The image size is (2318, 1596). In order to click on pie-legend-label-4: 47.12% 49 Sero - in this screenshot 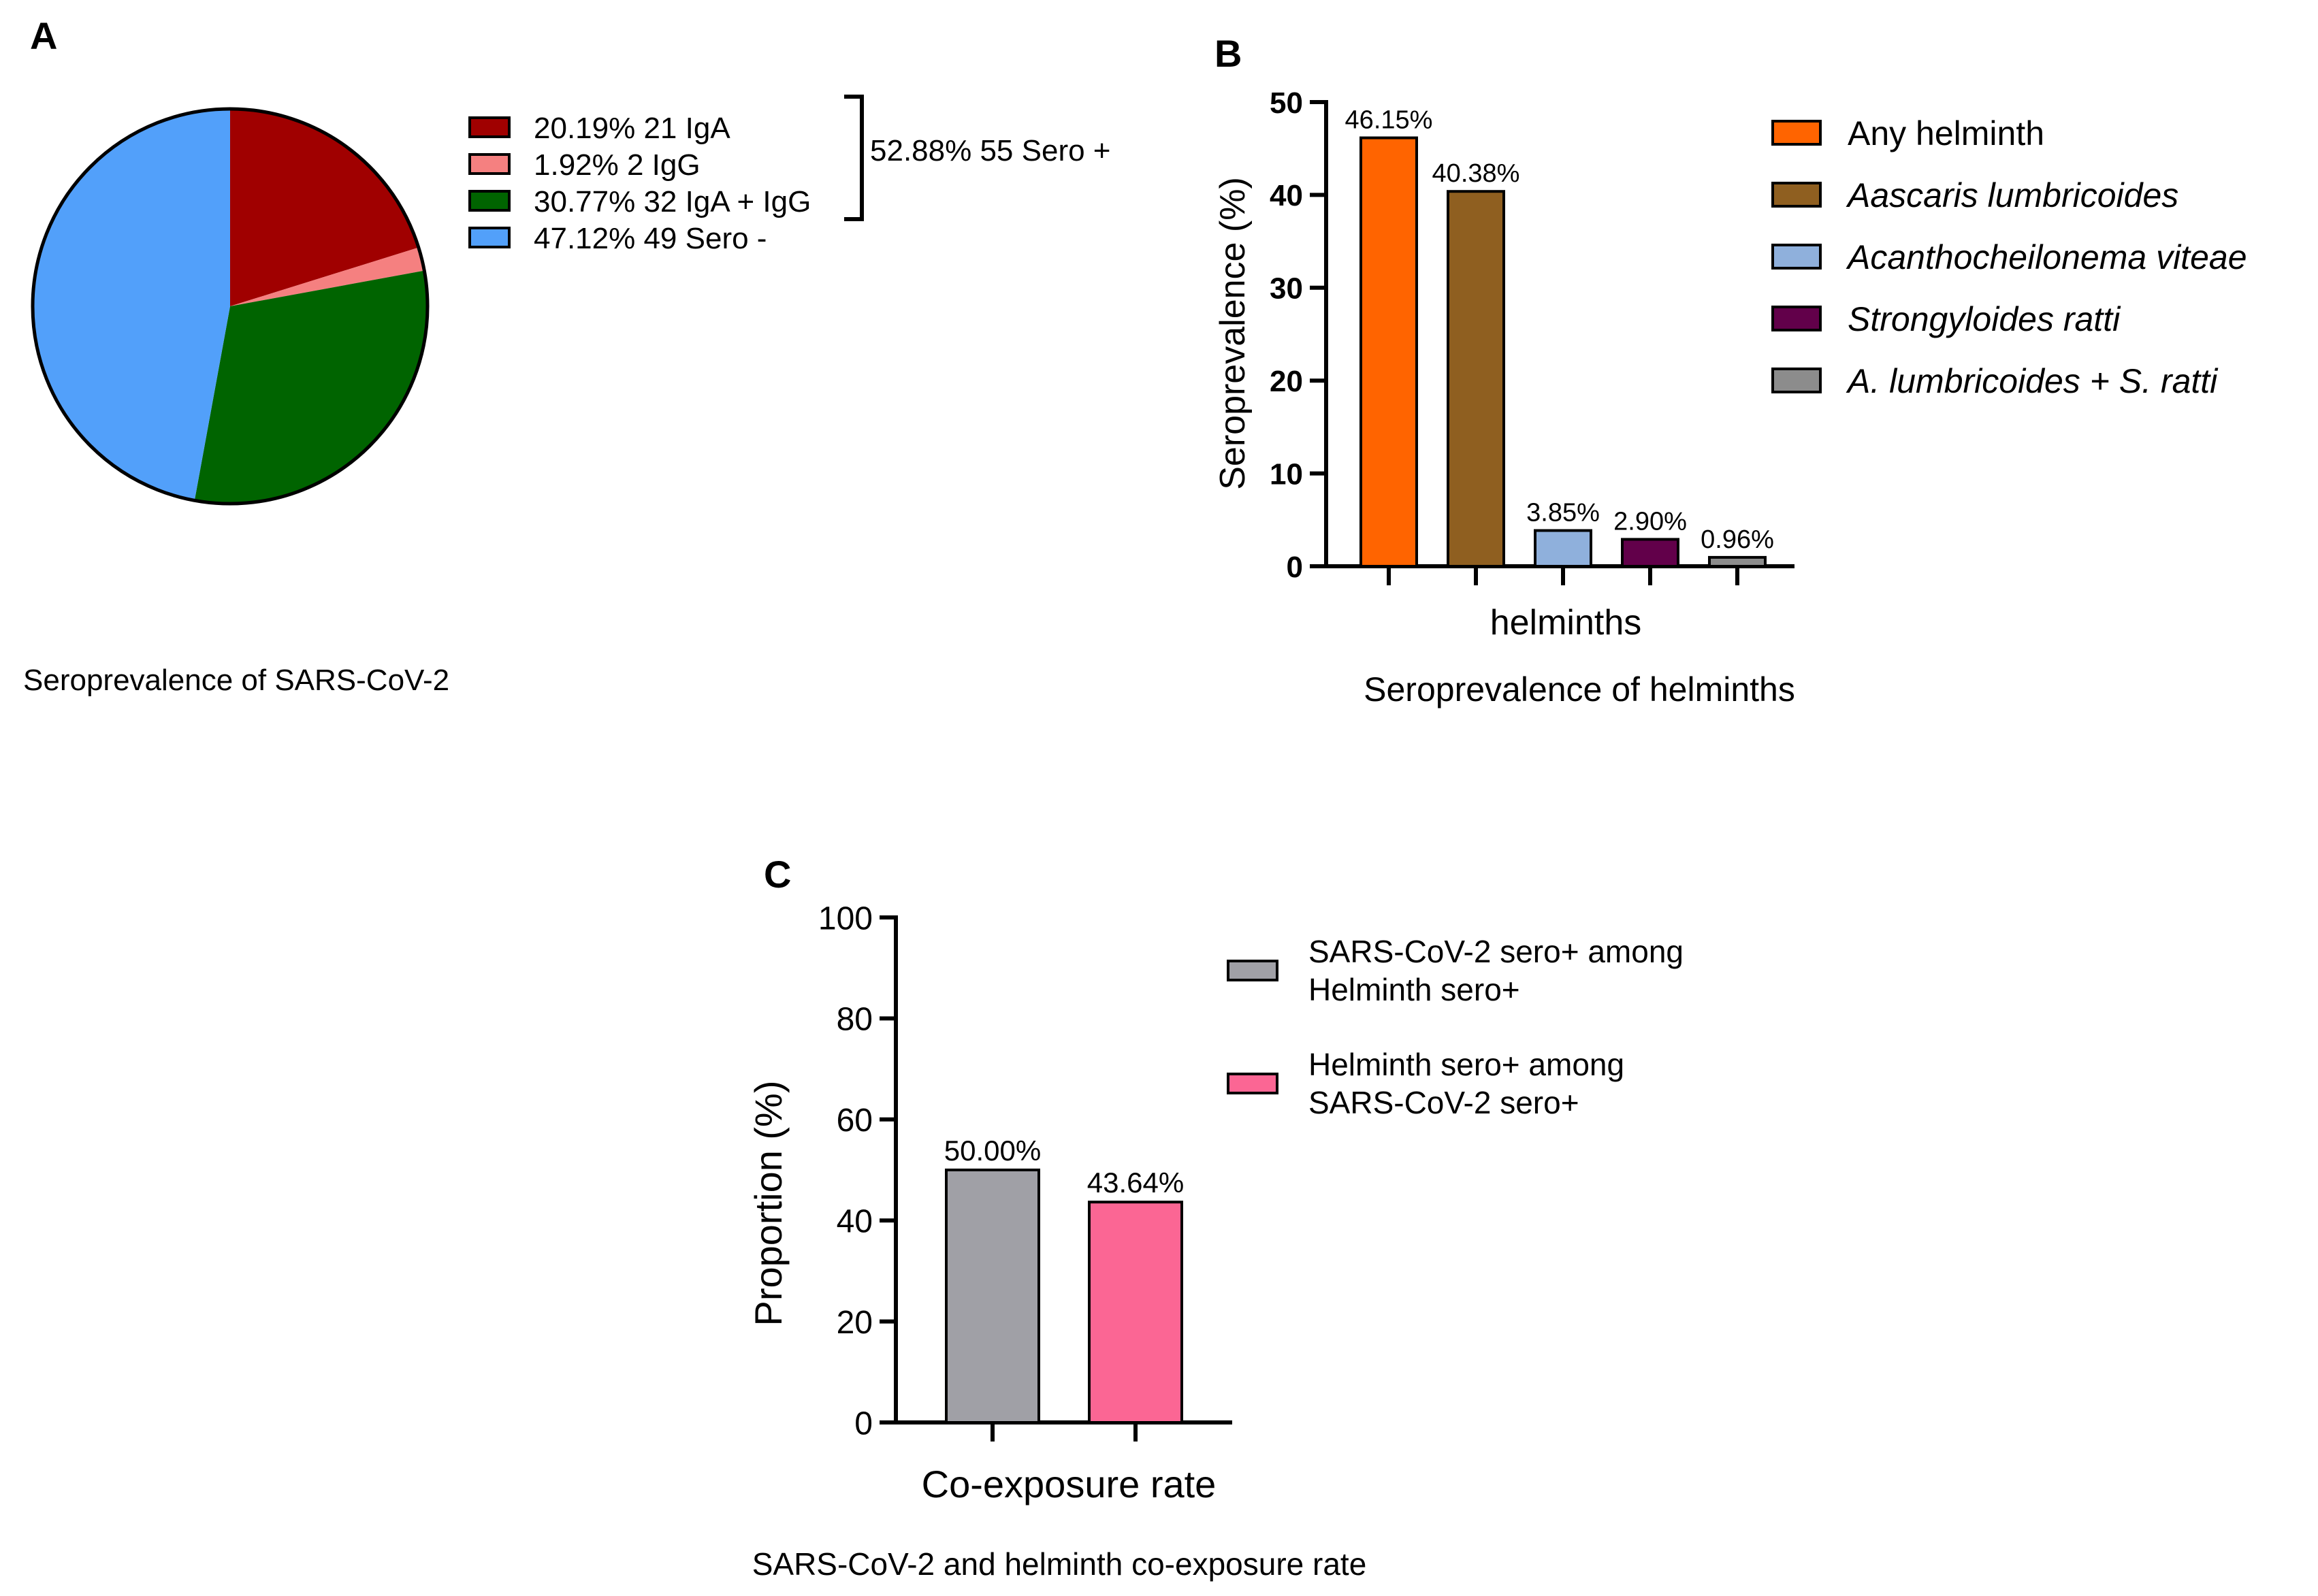, I will do `click(650, 239)`.